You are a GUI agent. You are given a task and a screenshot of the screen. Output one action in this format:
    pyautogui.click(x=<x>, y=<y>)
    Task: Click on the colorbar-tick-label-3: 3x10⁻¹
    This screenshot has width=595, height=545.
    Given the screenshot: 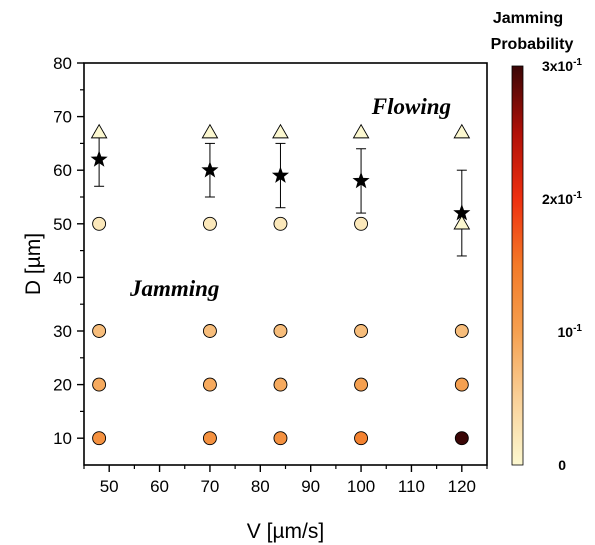 What is the action you would take?
    pyautogui.click(x=562, y=65)
    